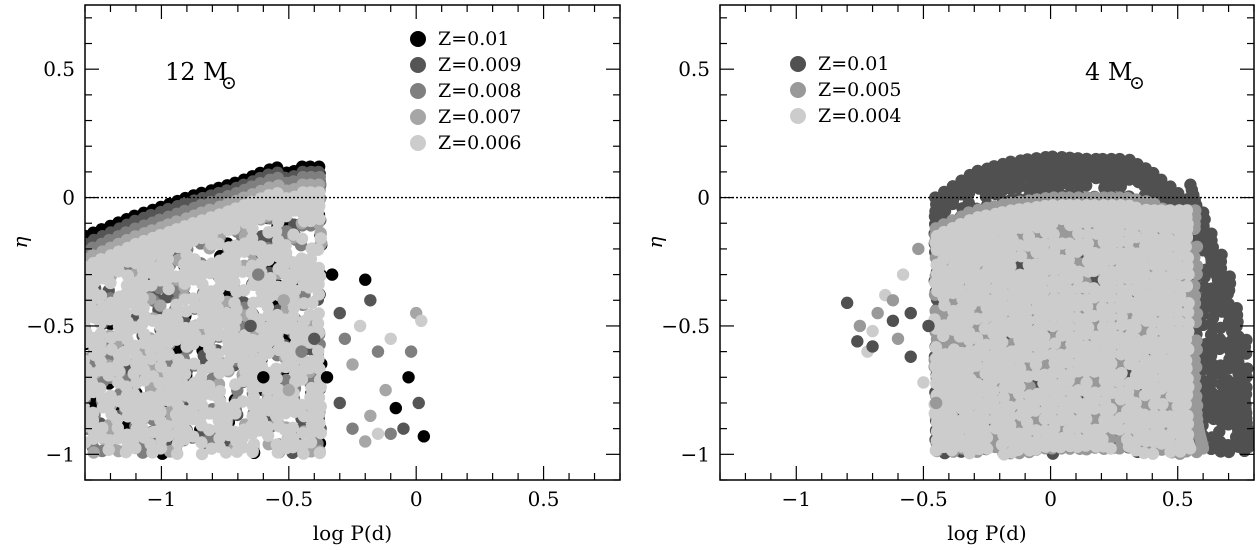  Describe the element at coordinates (68, 198) in the screenshot. I see `y-tick-label: 0` at that location.